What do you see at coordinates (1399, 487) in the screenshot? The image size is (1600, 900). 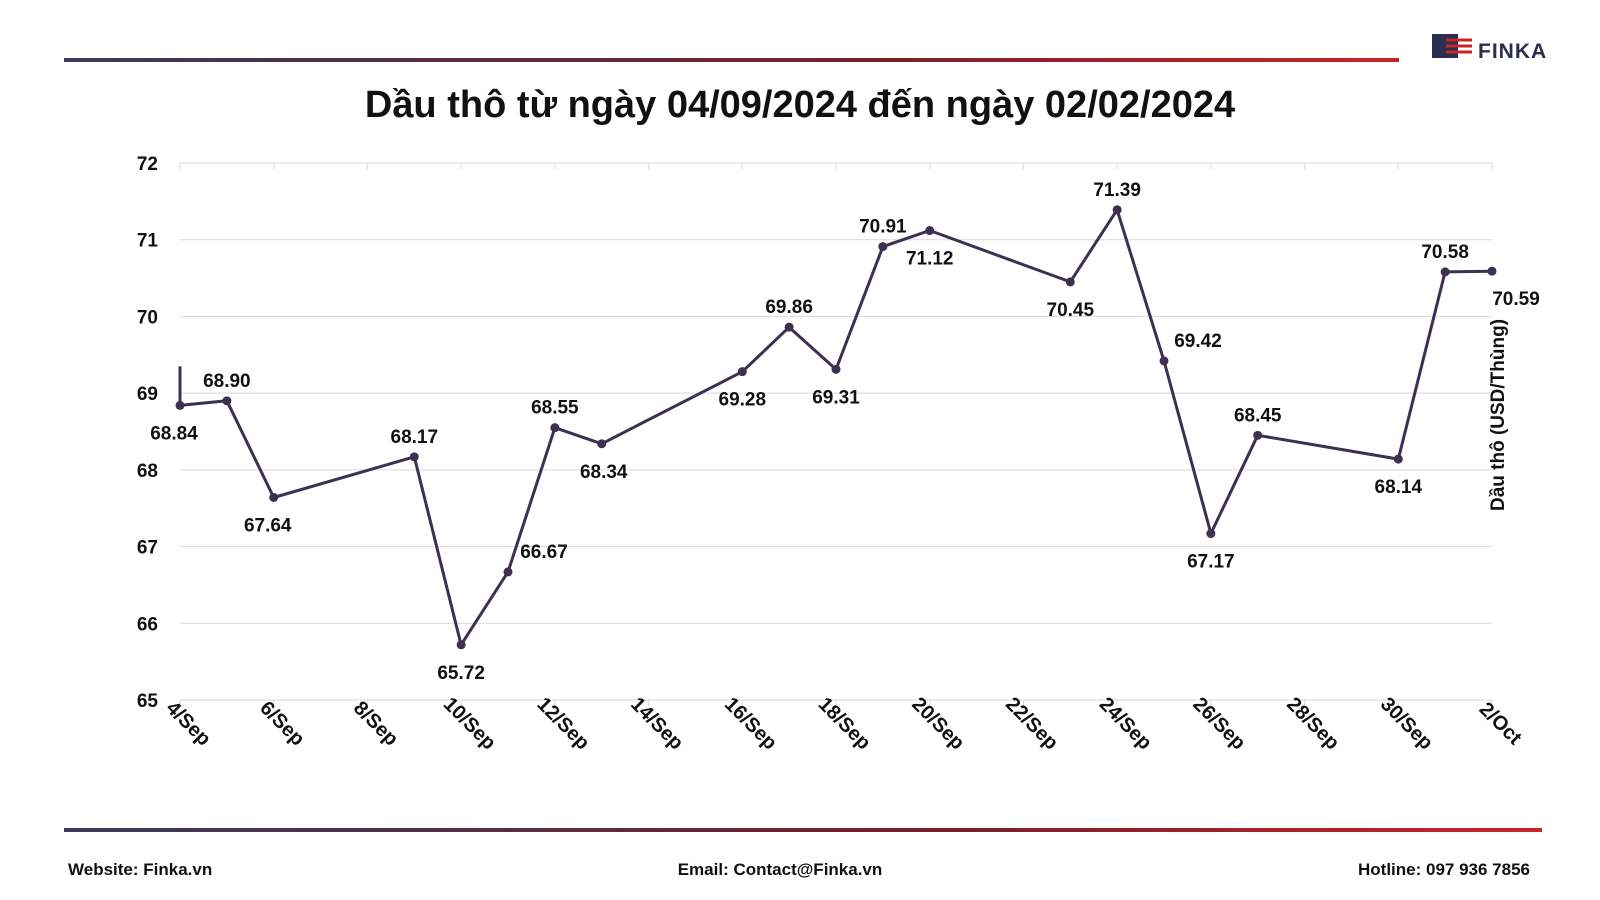 I see `data-label: 68.14` at bounding box center [1399, 487].